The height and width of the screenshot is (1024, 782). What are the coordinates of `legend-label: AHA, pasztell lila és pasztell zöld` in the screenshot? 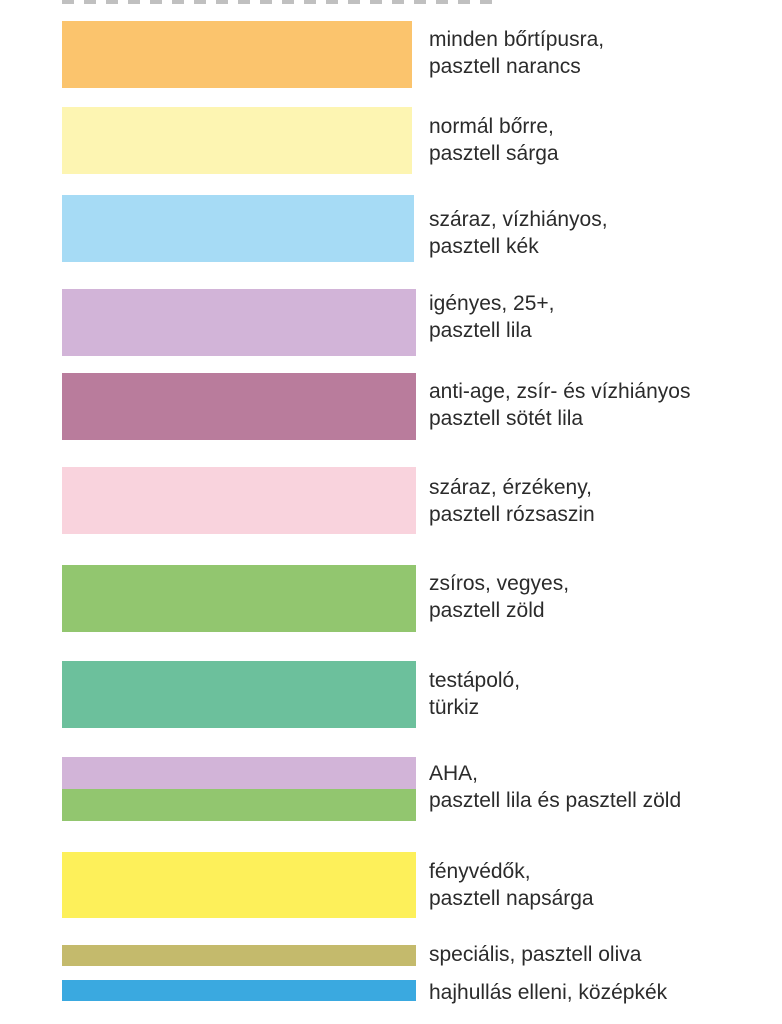 It's located at (555, 787).